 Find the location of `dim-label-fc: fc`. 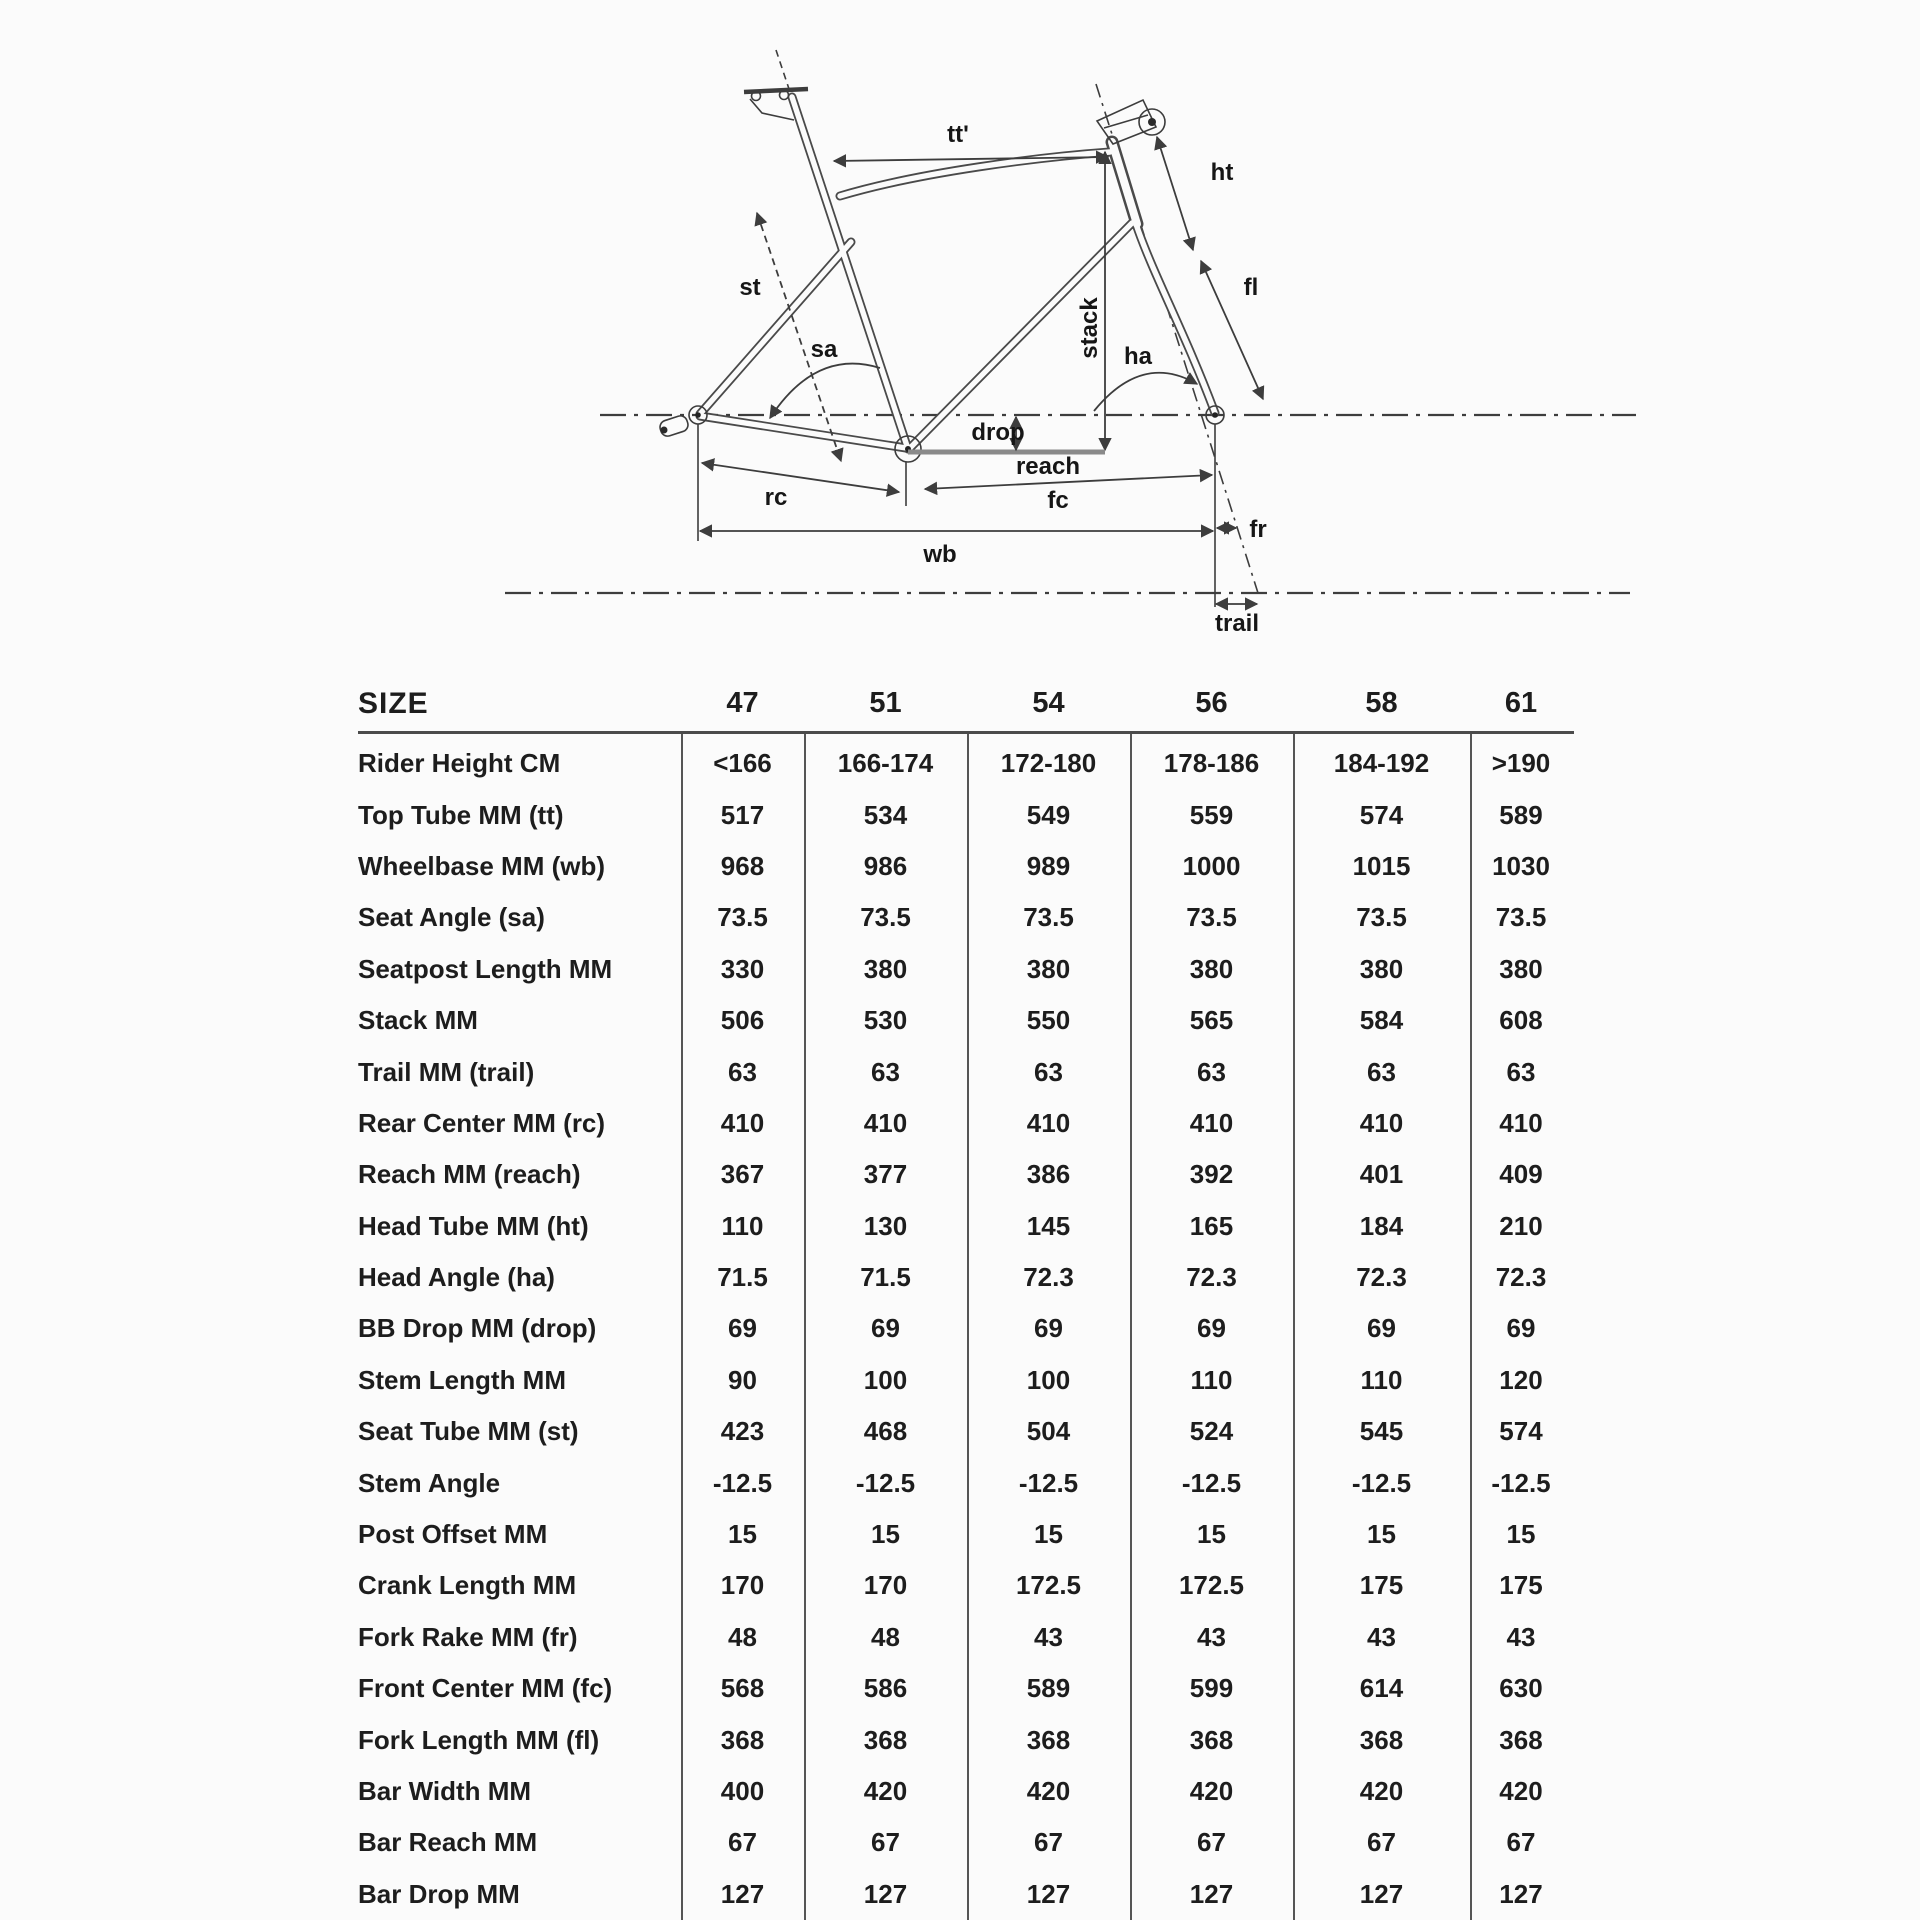

dim-label-fc: fc is located at coordinates (1057, 500).